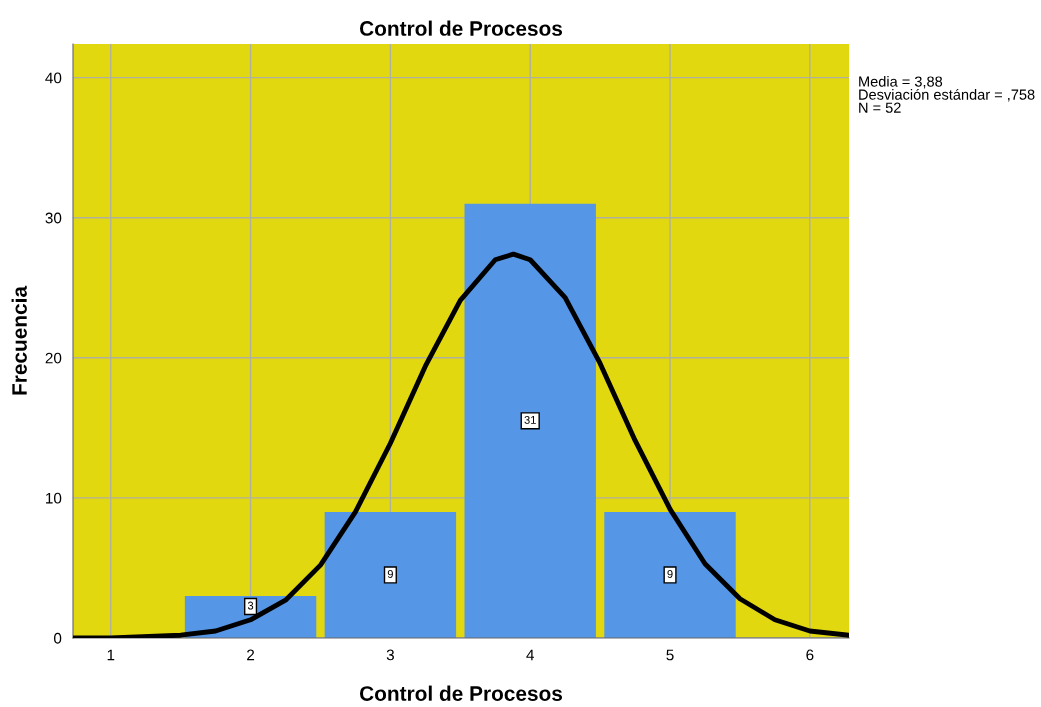  I want to click on y-tick-label: 40, so click(53, 78).